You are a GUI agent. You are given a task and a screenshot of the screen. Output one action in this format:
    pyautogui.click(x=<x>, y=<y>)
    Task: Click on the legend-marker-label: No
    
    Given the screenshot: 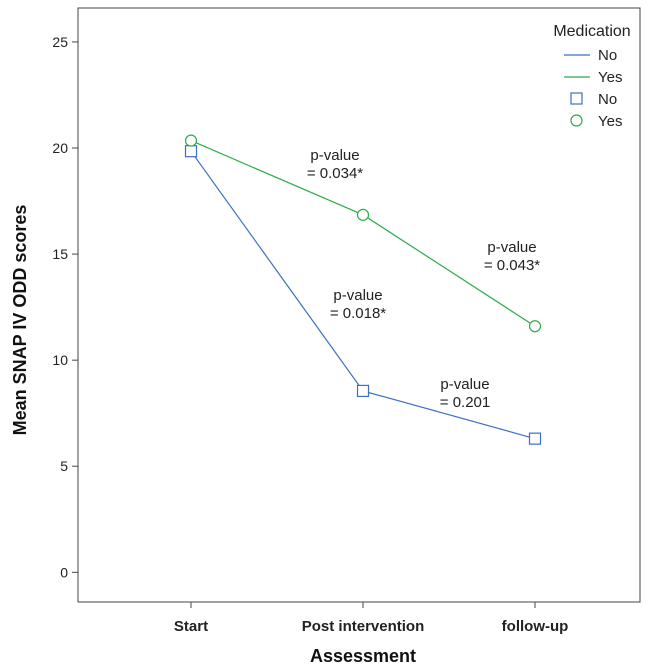 What is the action you would take?
    pyautogui.click(x=607, y=99)
    